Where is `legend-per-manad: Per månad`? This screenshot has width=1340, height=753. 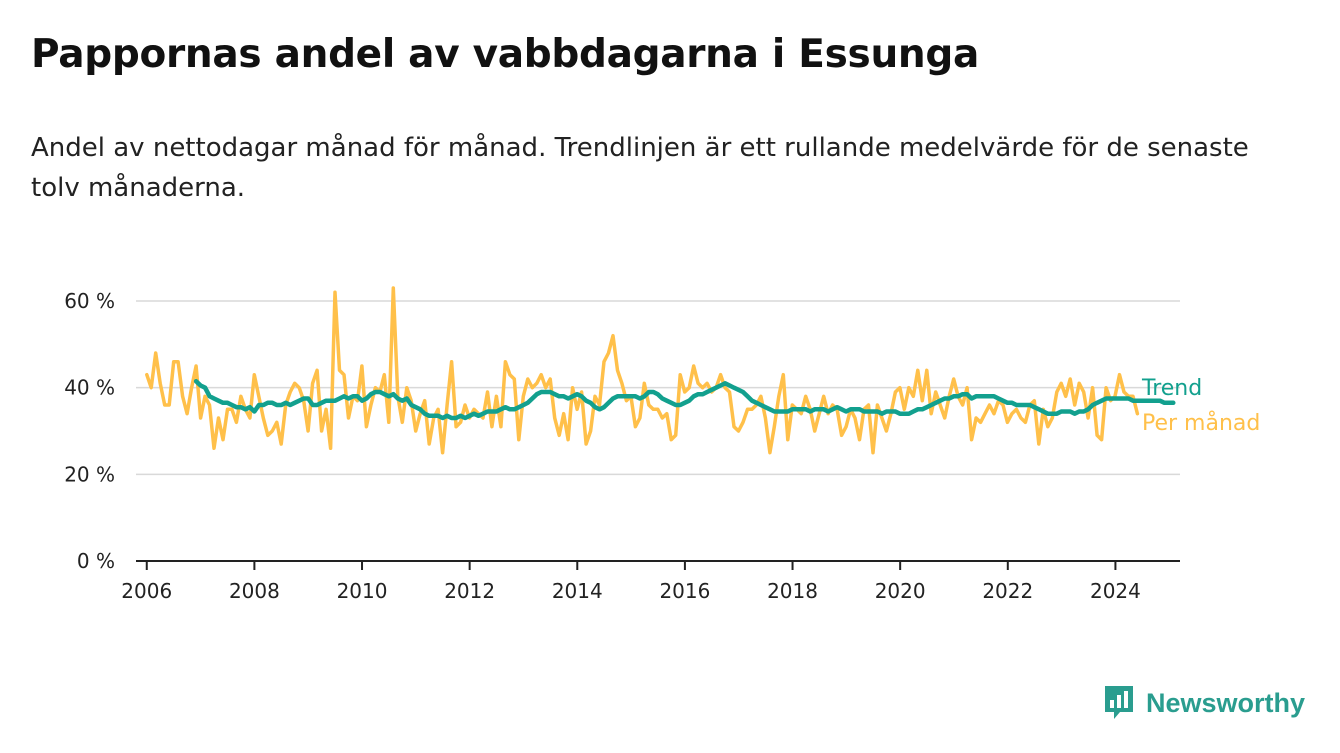 legend-per-manad: Per månad is located at coordinates (1201, 423).